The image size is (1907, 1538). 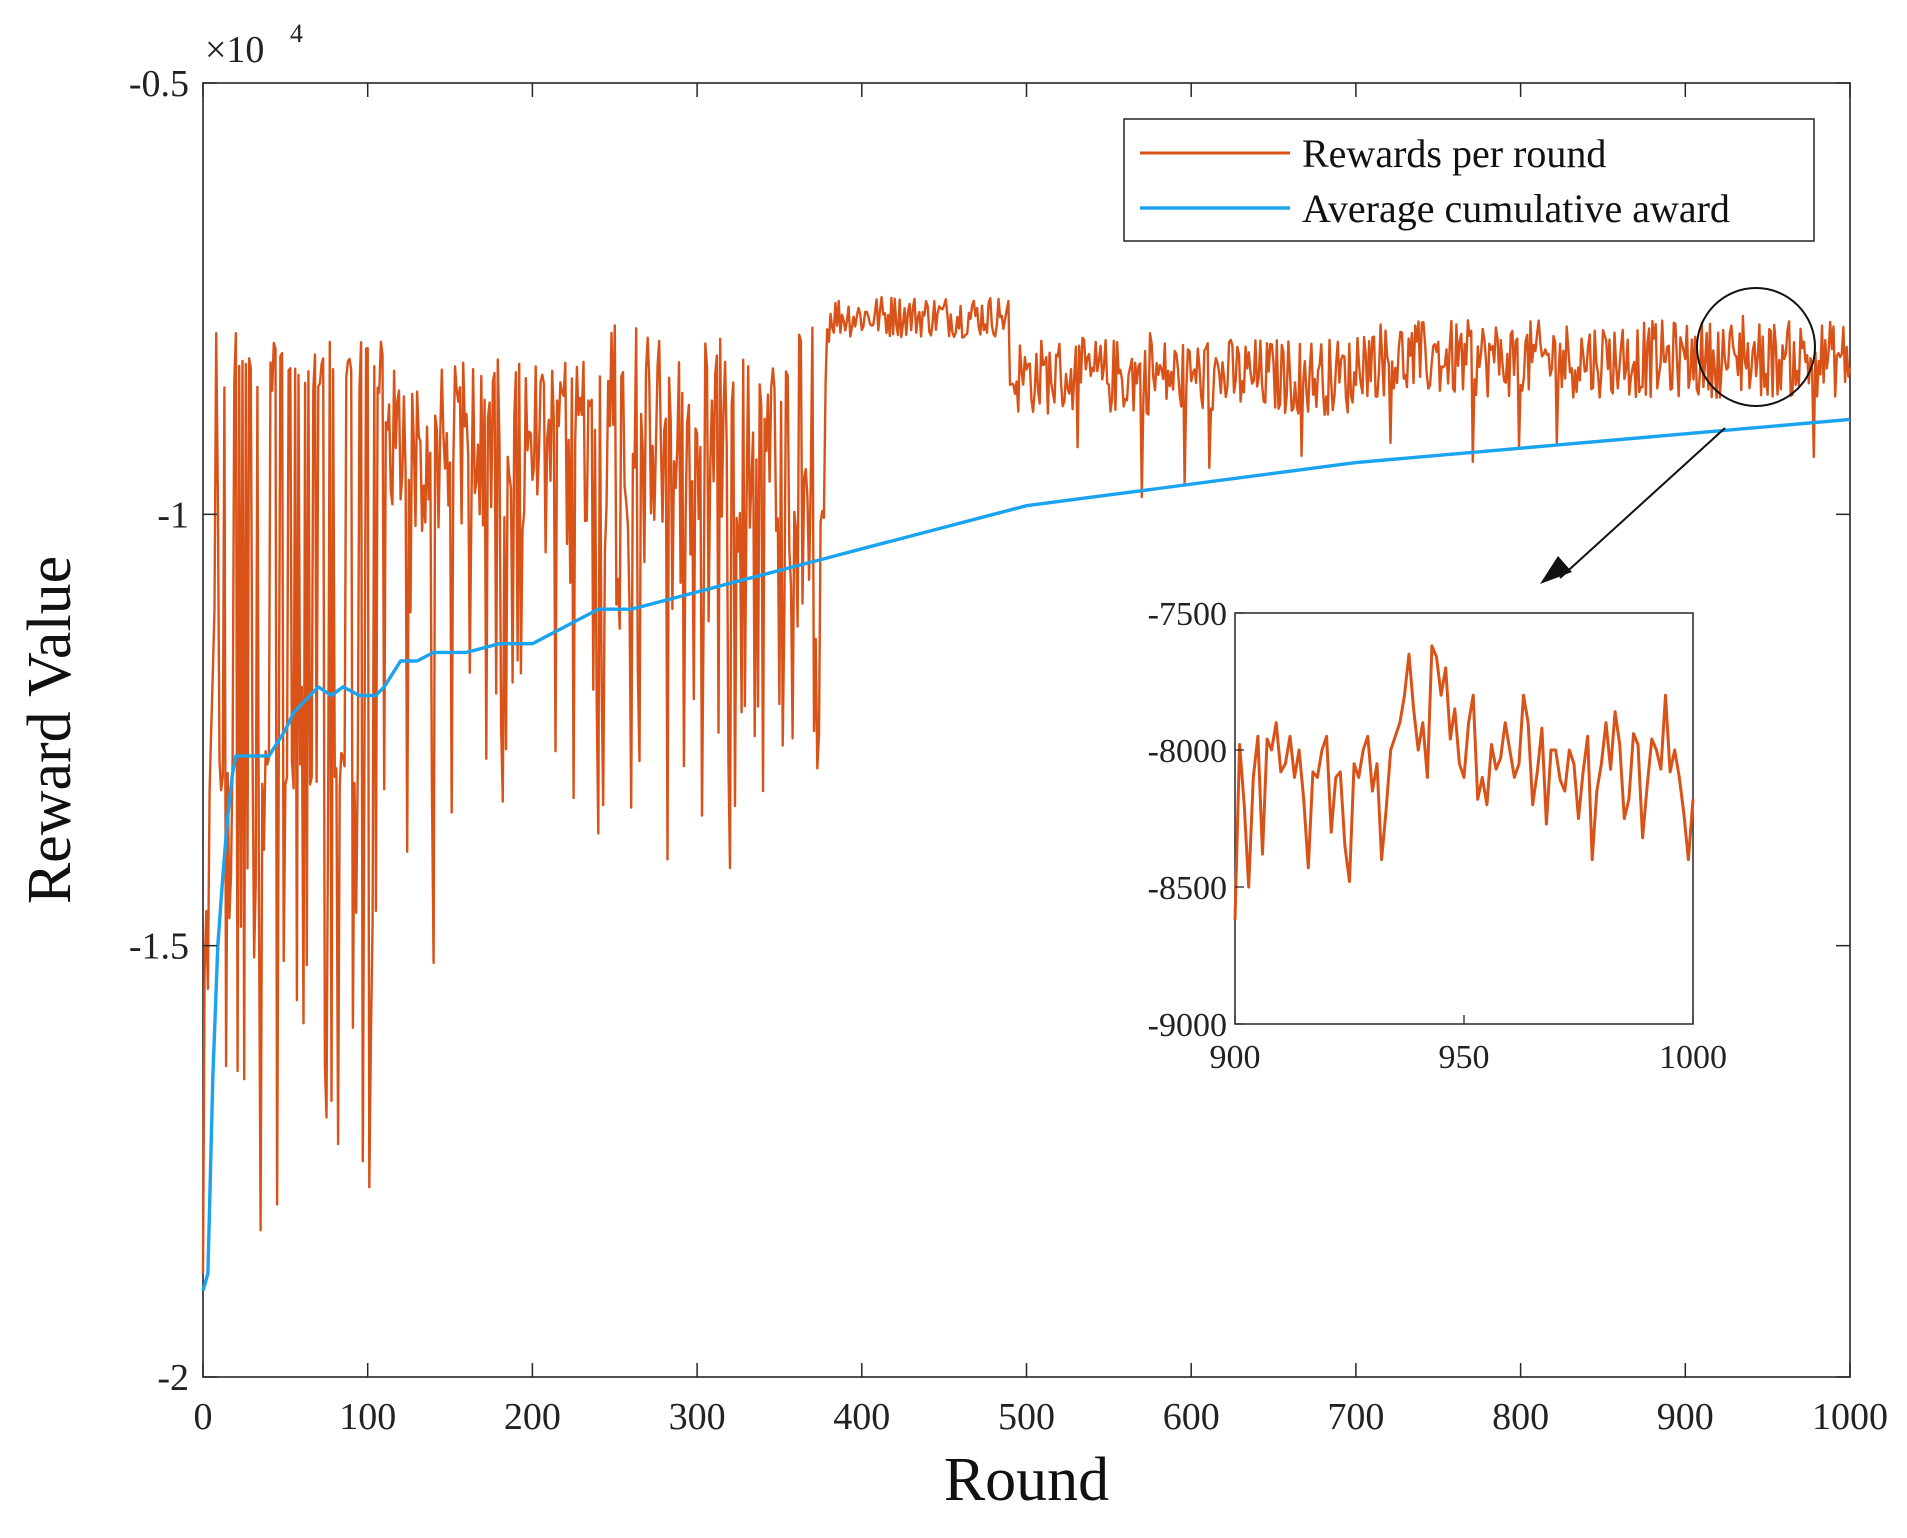 What do you see at coordinates (1191, 1417) in the screenshot?
I see `x-tick-label: 600` at bounding box center [1191, 1417].